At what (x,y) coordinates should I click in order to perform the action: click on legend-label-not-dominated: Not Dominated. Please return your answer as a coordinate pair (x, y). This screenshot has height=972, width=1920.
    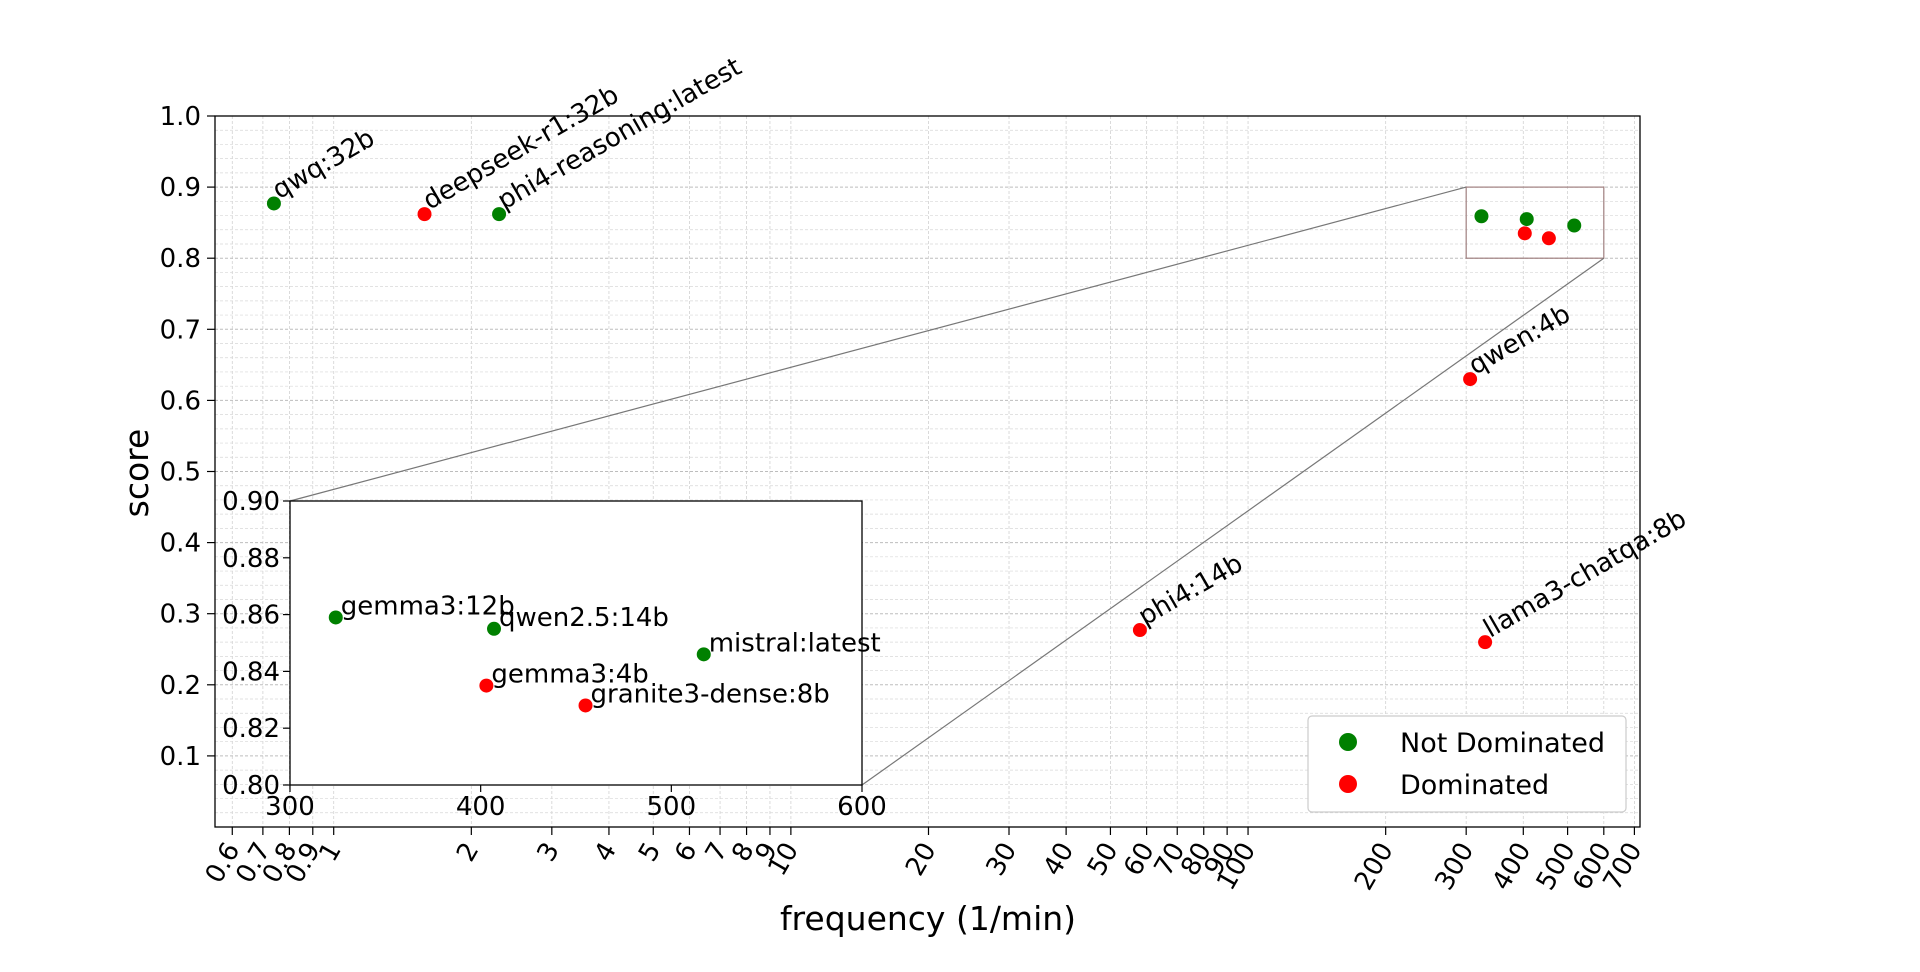
    Looking at the image, I should click on (1502, 743).